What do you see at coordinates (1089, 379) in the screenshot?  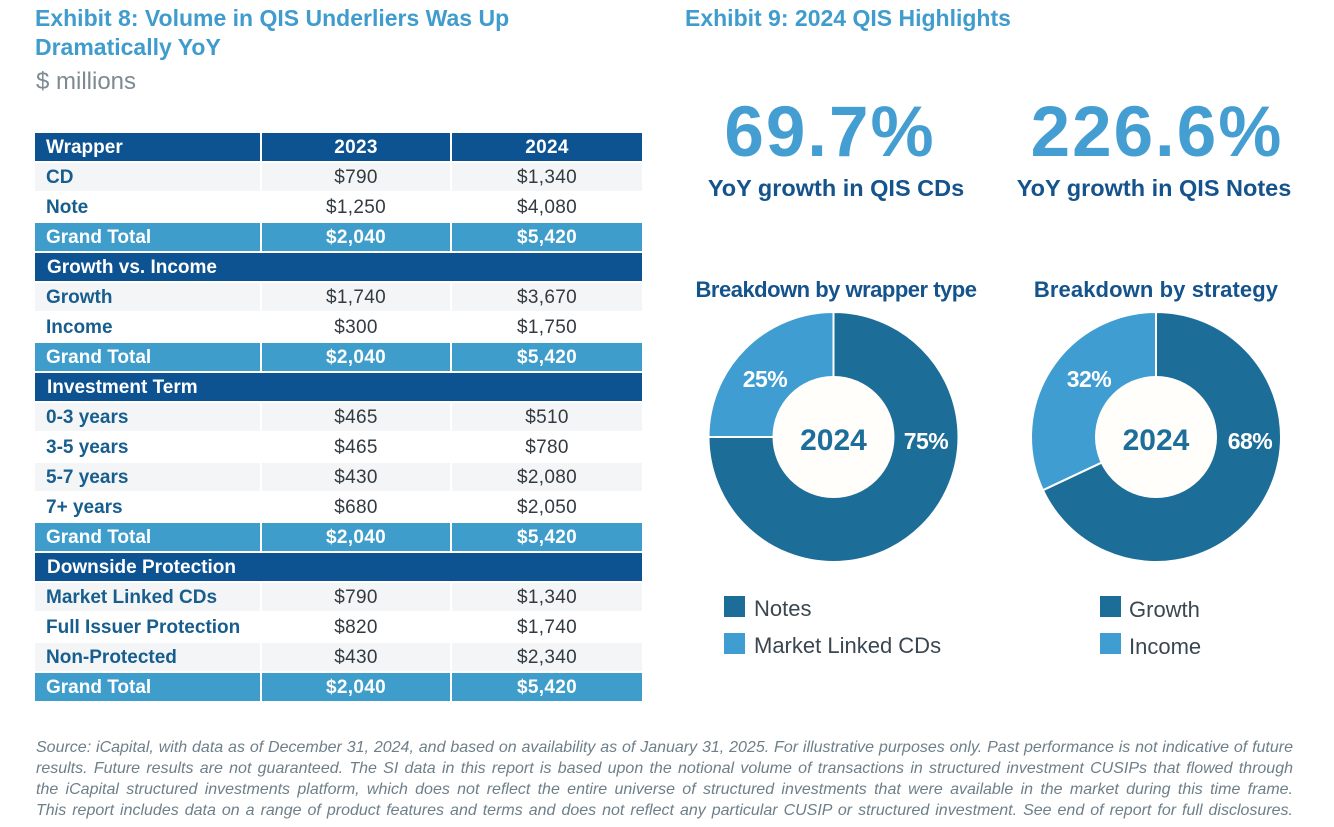 I see `svg-text: 32%` at bounding box center [1089, 379].